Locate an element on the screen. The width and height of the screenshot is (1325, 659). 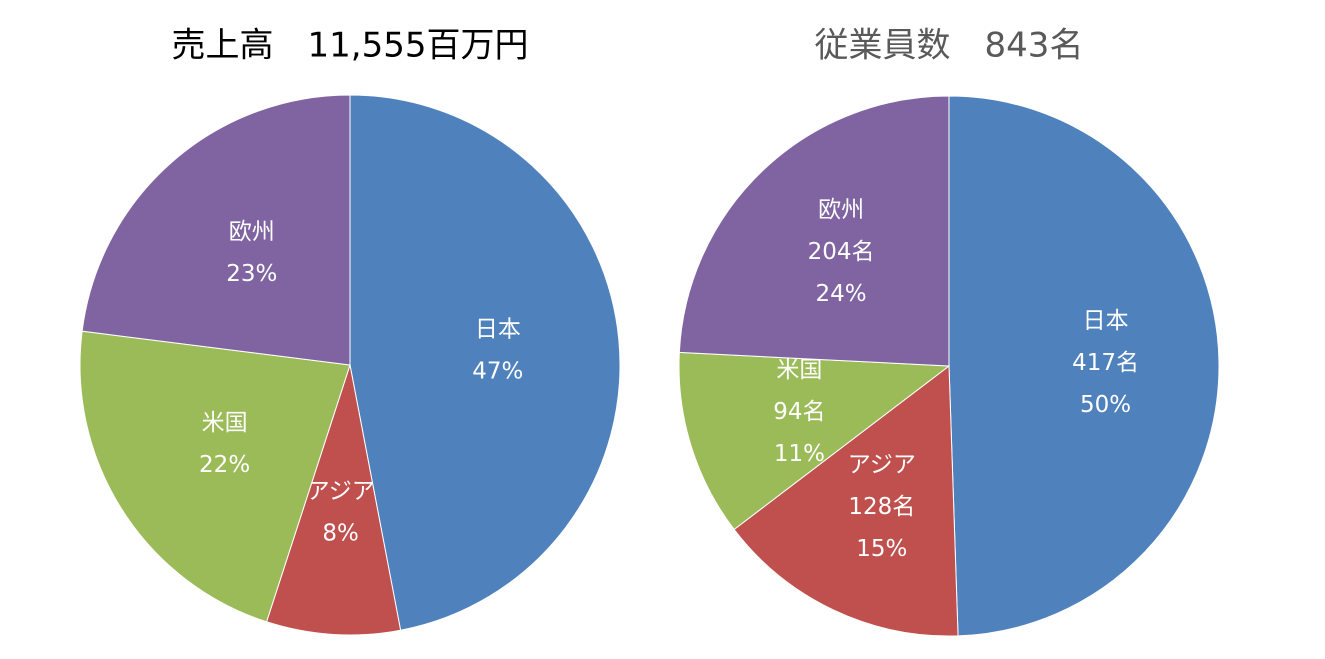
slice-label: 24% is located at coordinates (841, 294).